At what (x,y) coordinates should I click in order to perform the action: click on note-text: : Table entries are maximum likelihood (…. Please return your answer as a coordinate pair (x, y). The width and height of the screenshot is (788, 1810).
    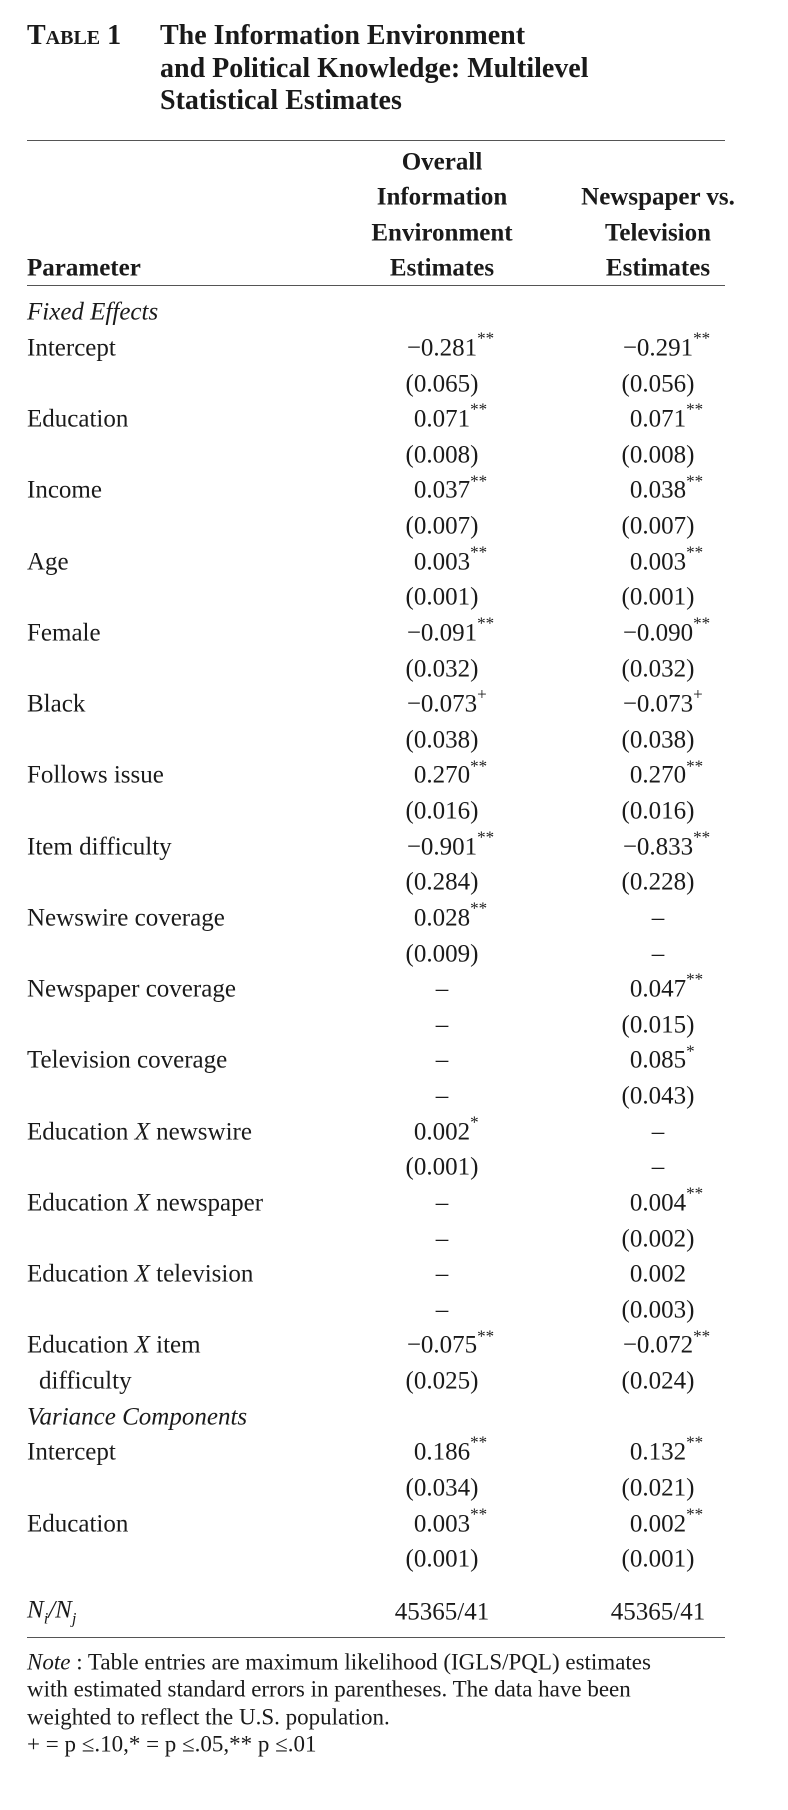
    Looking at the image, I should click on (360, 1662).